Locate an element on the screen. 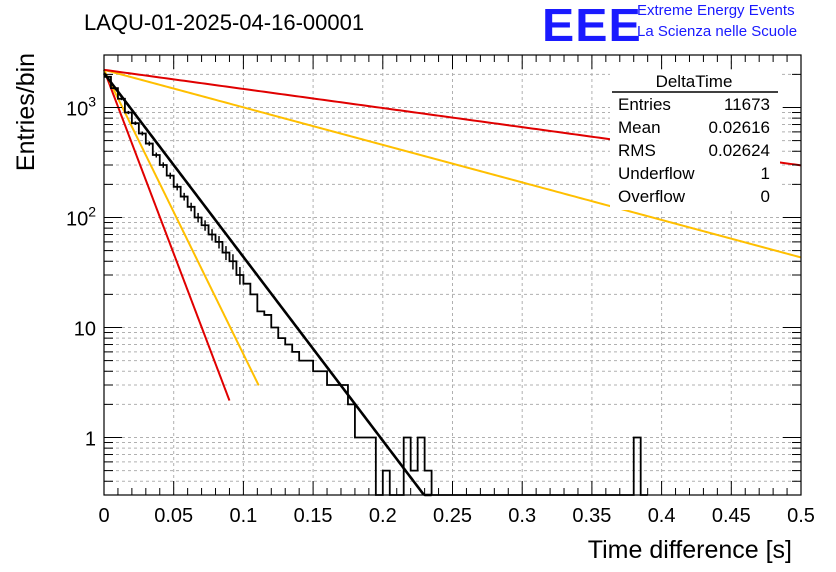 The width and height of the screenshot is (836, 572). stats-value: 0.02624 is located at coordinates (739, 150).